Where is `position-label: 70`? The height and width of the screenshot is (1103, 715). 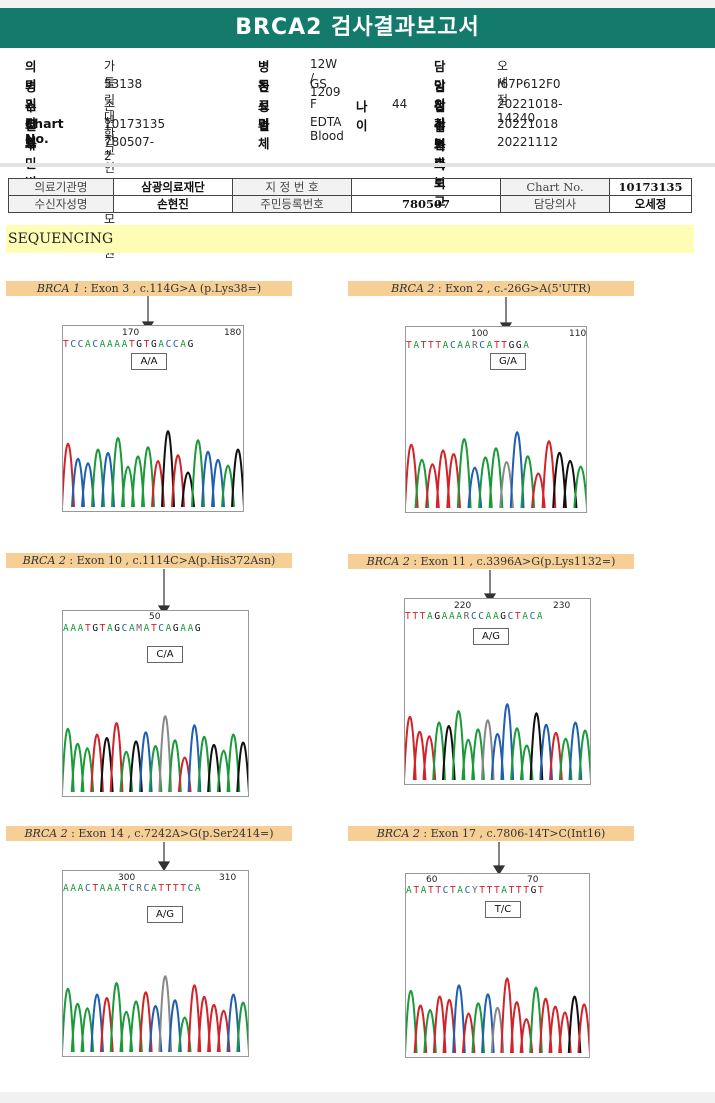
position-label: 70 is located at coordinates (533, 880).